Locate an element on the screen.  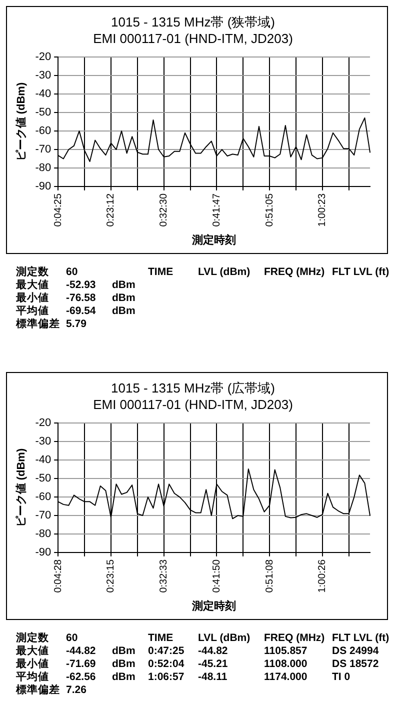
x-tick-label: 0:51:05 is located at coordinates (270, 210).